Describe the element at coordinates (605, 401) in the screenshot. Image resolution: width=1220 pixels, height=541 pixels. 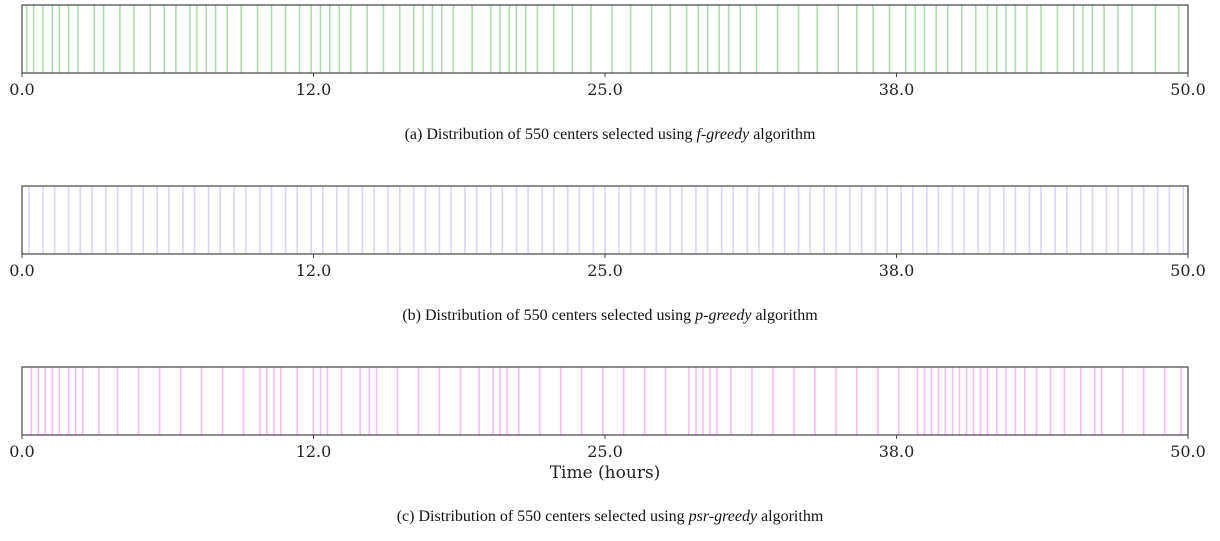
I see `plot-frame` at that location.